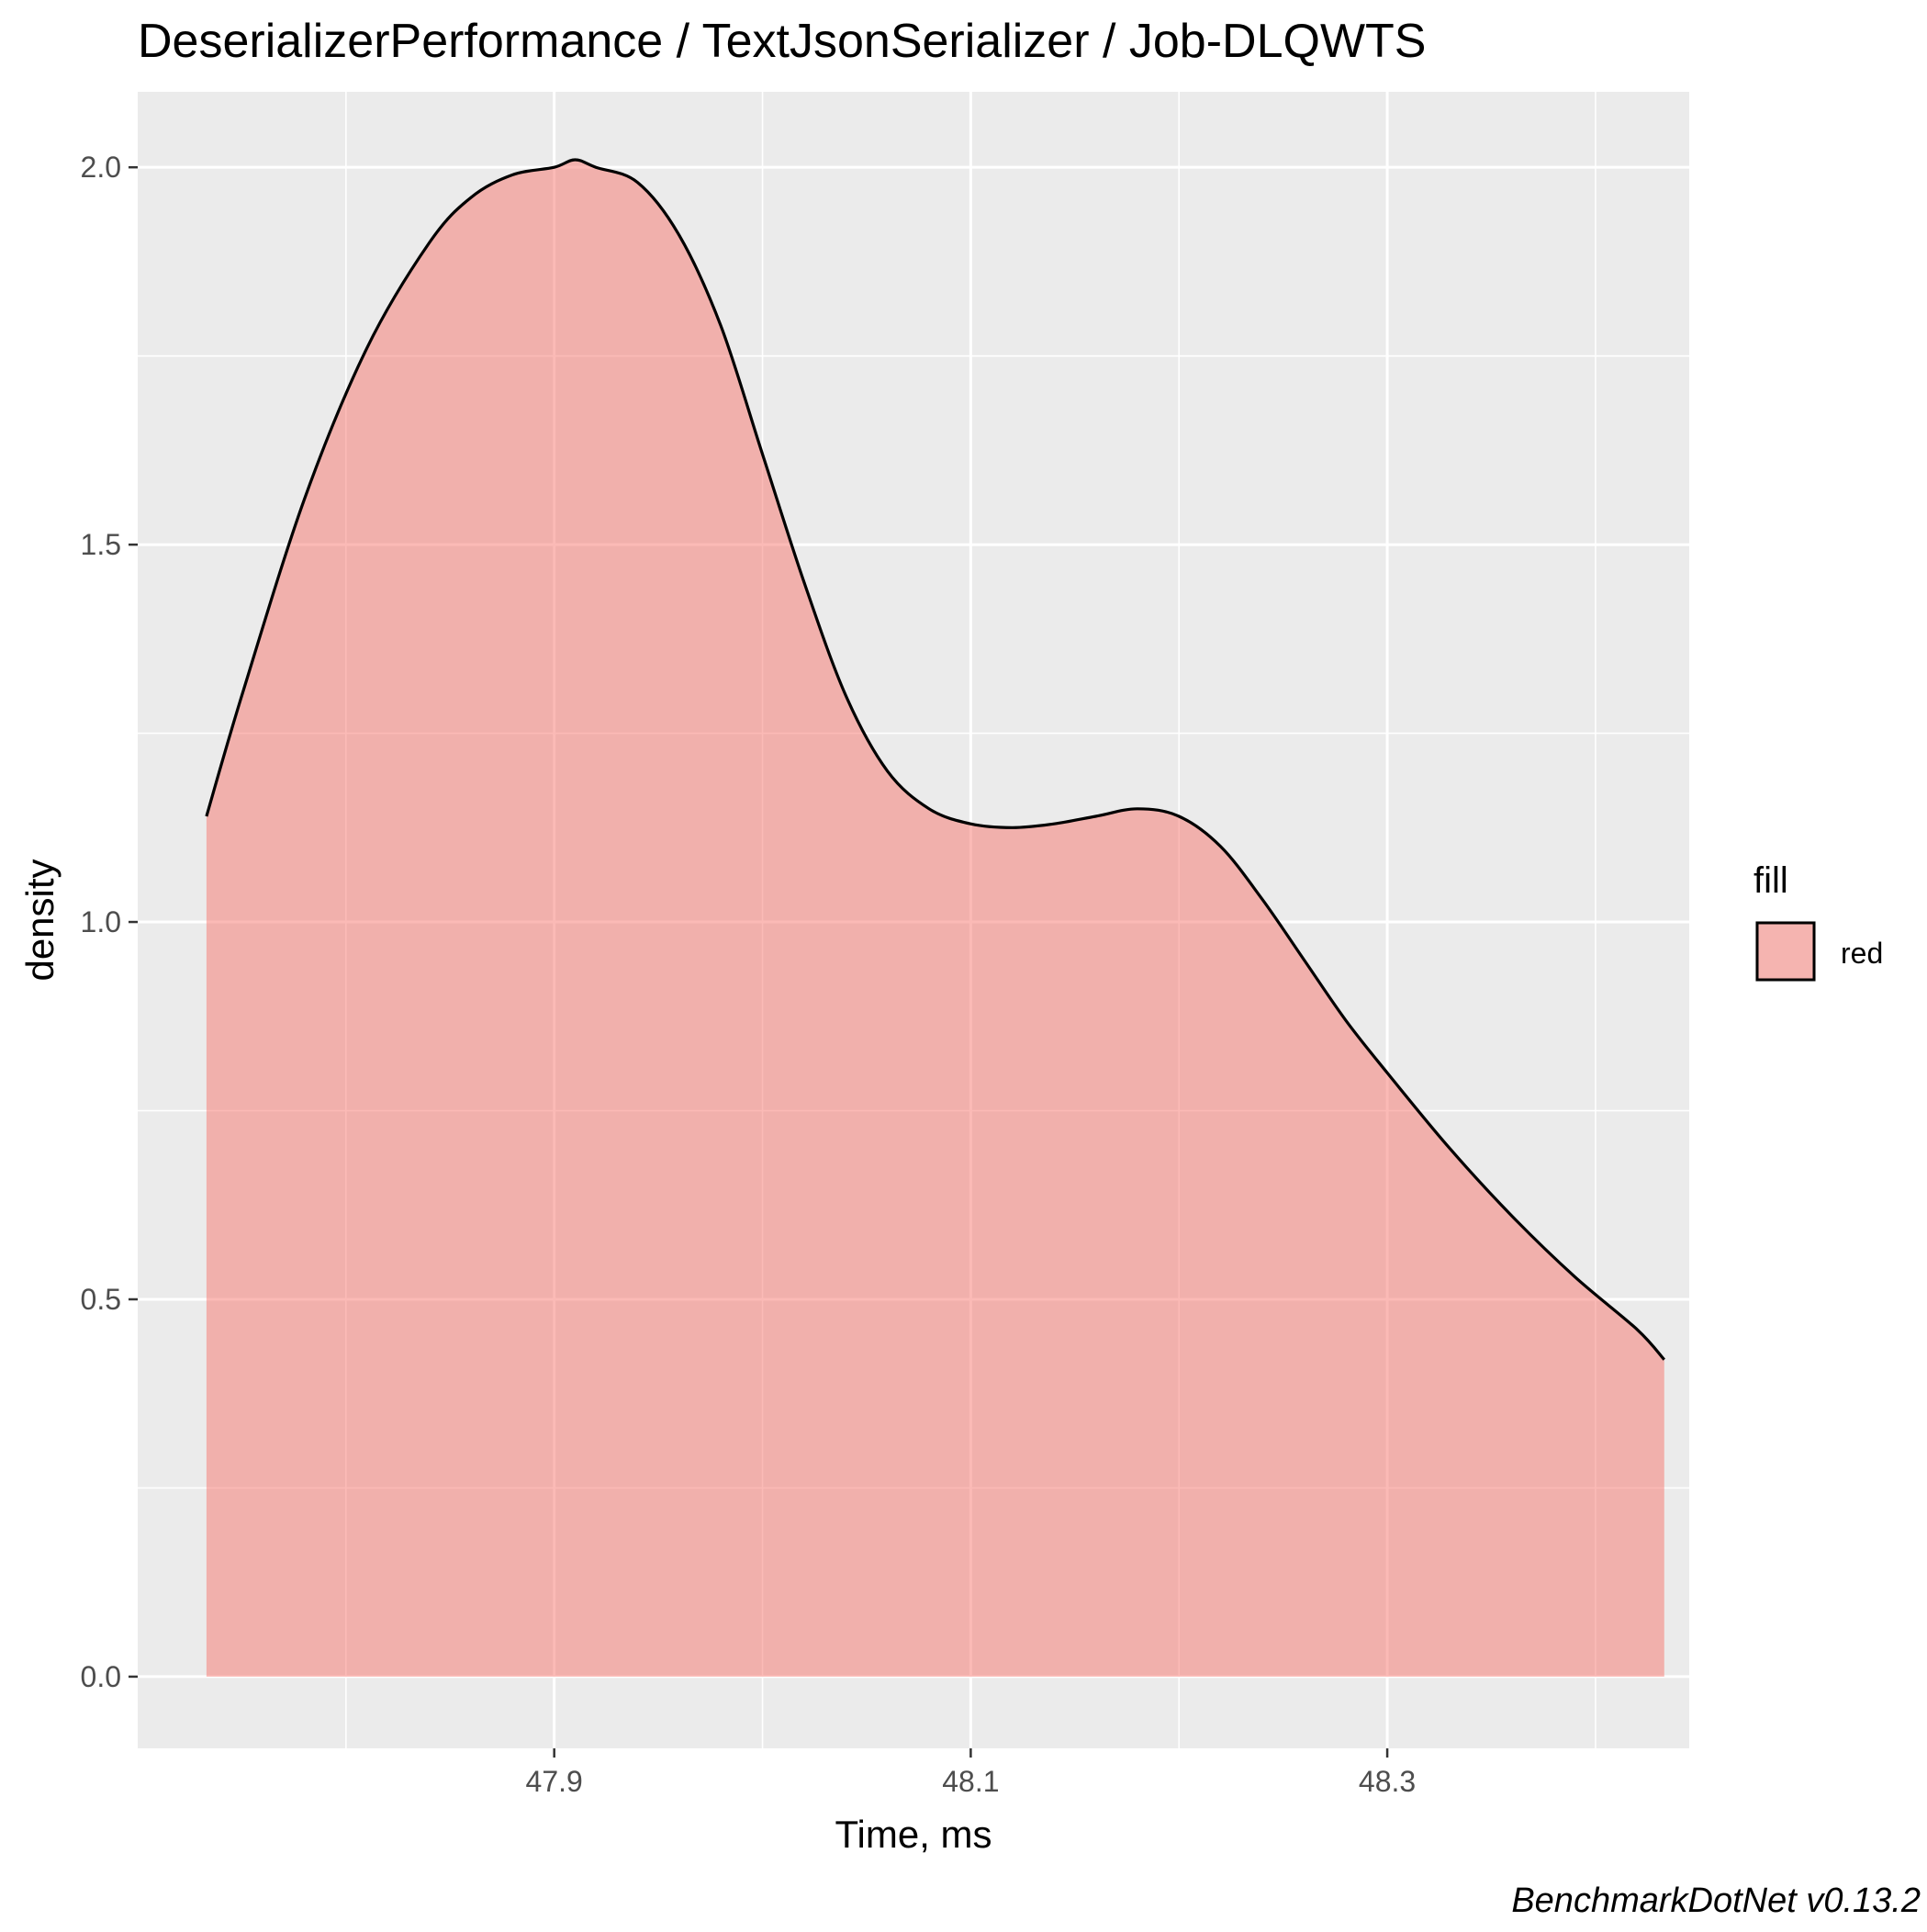 This screenshot has height=1932, width=1927. Describe the element at coordinates (101, 1299) in the screenshot. I see `y-tick-label: 0.5` at that location.